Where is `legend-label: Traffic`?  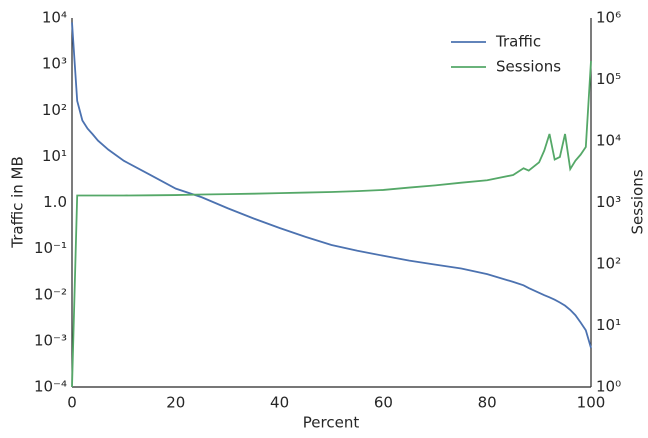 legend-label: Traffic is located at coordinates (518, 42).